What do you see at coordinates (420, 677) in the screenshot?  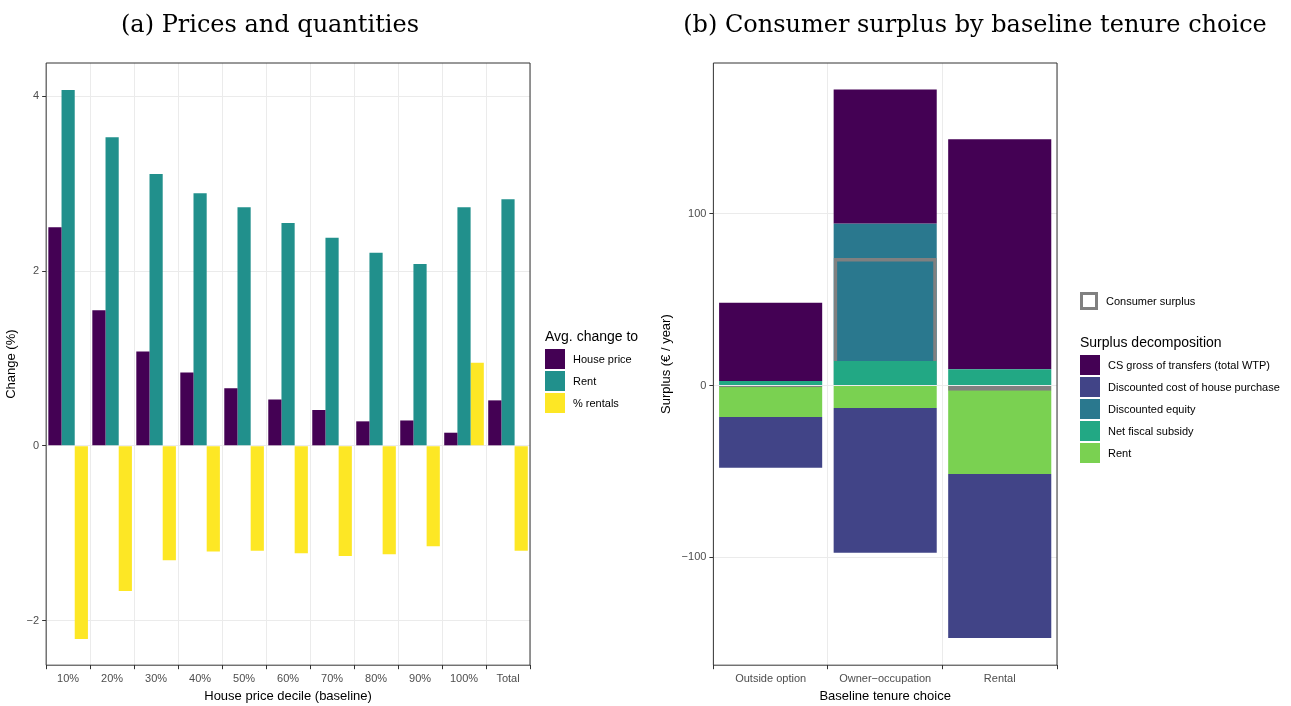 I see `x-tick-label: 90%` at bounding box center [420, 677].